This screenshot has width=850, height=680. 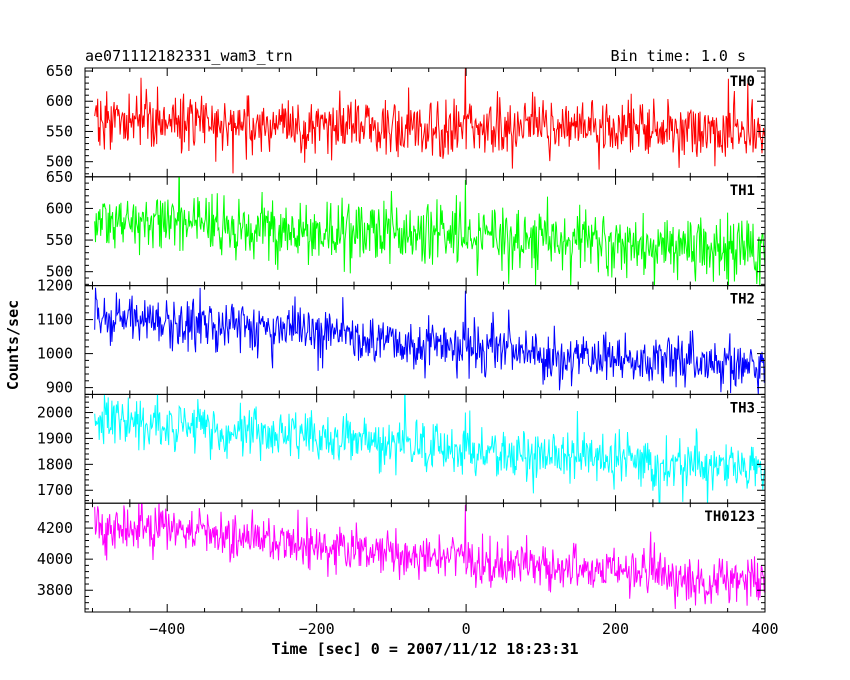 What do you see at coordinates (189, 56) in the screenshot?
I see `chart-title: ae071112182331_wam3_trn` at bounding box center [189, 56].